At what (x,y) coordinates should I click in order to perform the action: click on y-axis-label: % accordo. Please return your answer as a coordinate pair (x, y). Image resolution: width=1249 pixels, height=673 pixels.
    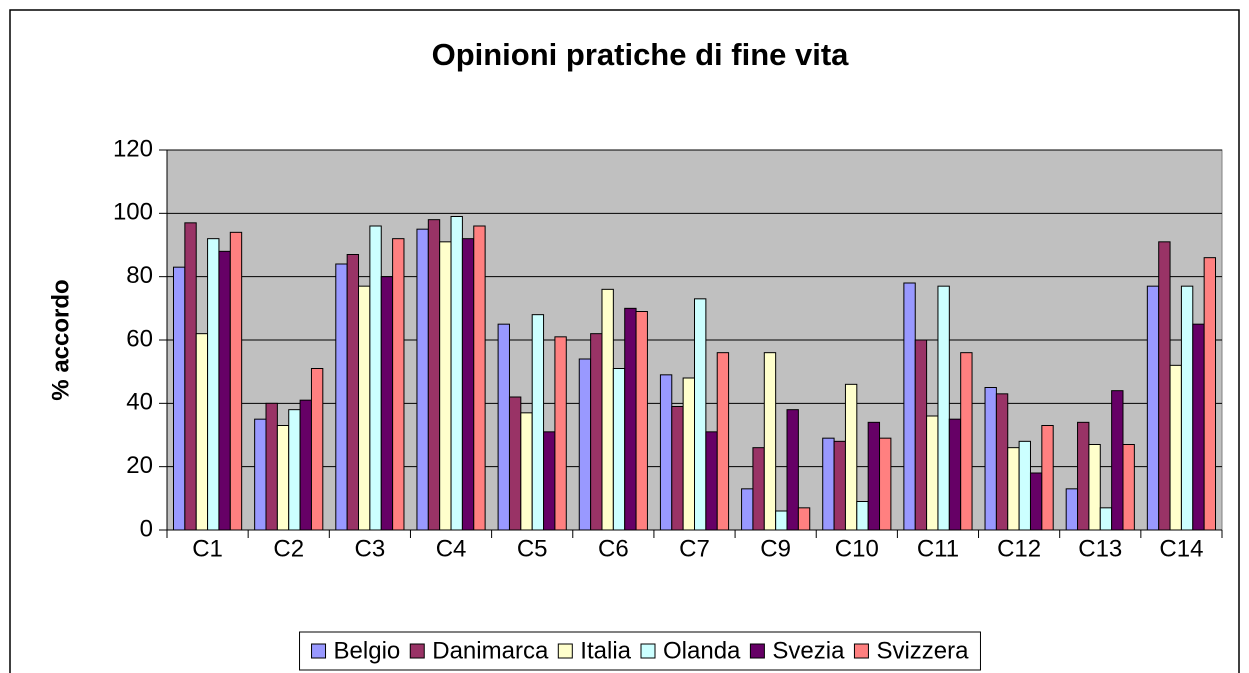
    Looking at the image, I should click on (60, 339).